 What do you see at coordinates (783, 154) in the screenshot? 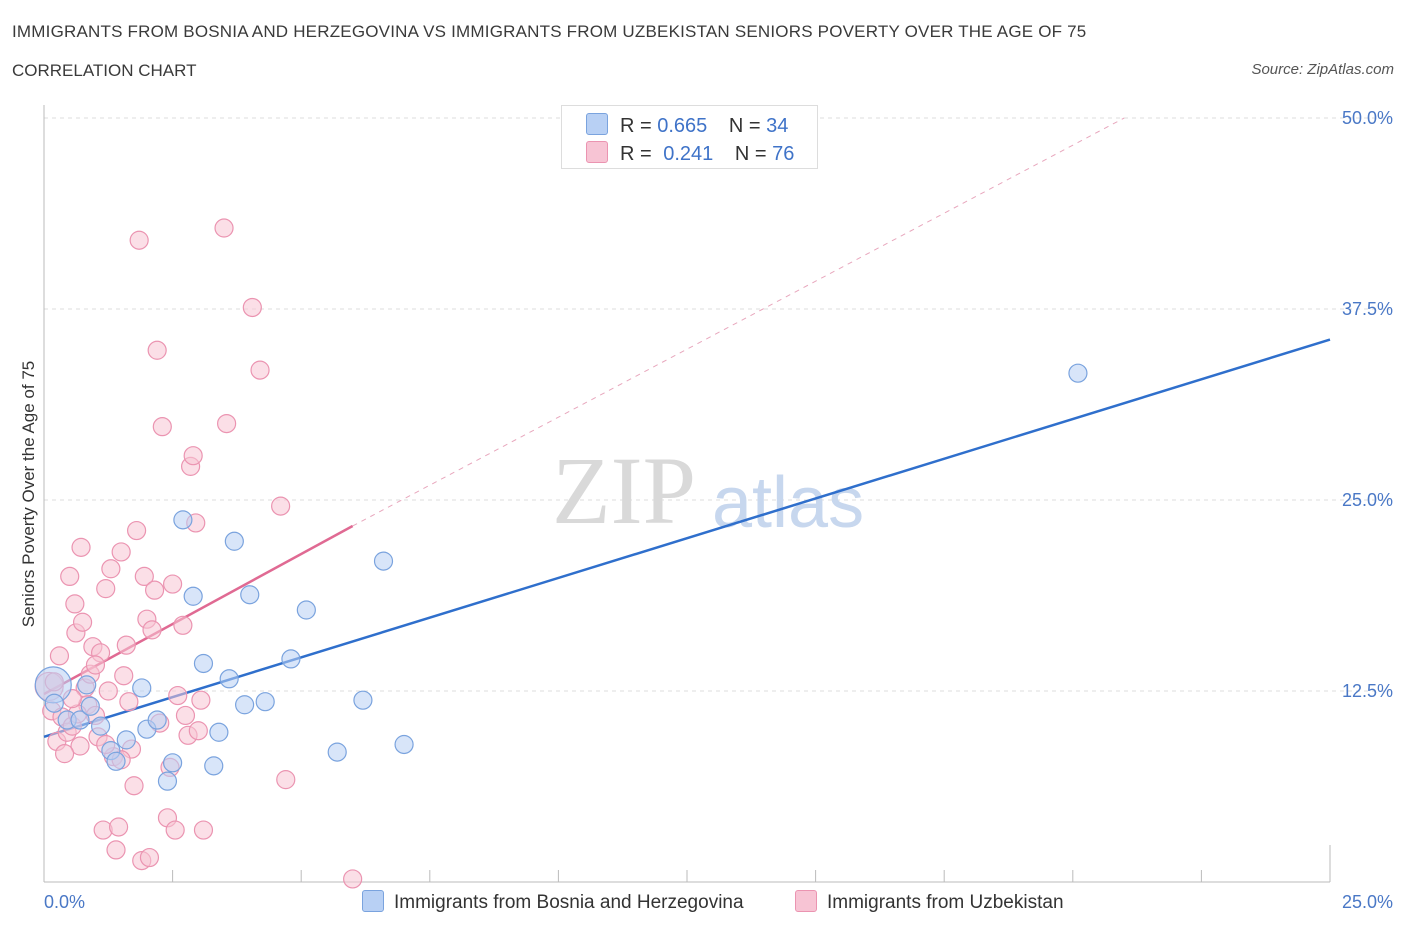
I see `legend-n-value-uzbekistan: 76` at bounding box center [783, 154].